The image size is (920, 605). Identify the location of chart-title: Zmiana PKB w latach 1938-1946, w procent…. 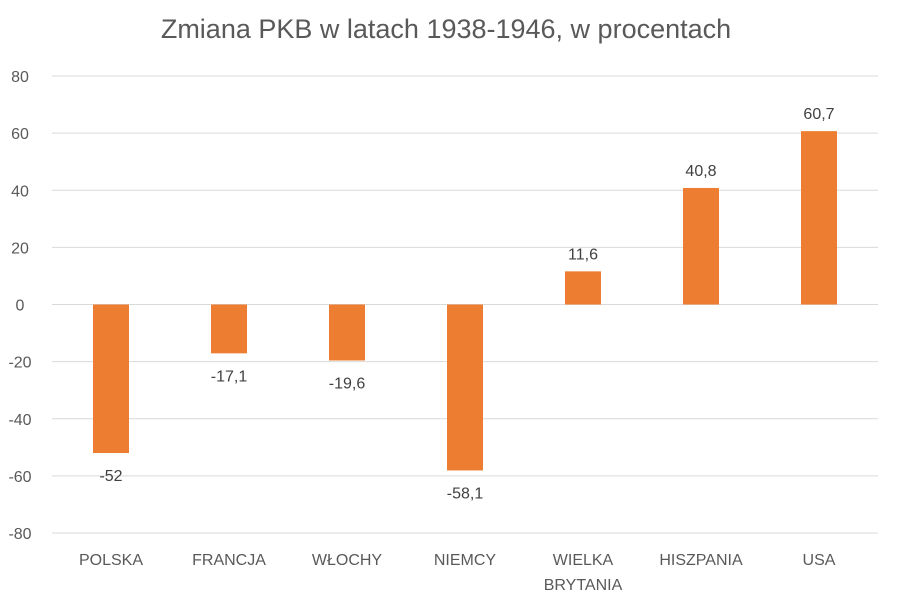
(446, 29).